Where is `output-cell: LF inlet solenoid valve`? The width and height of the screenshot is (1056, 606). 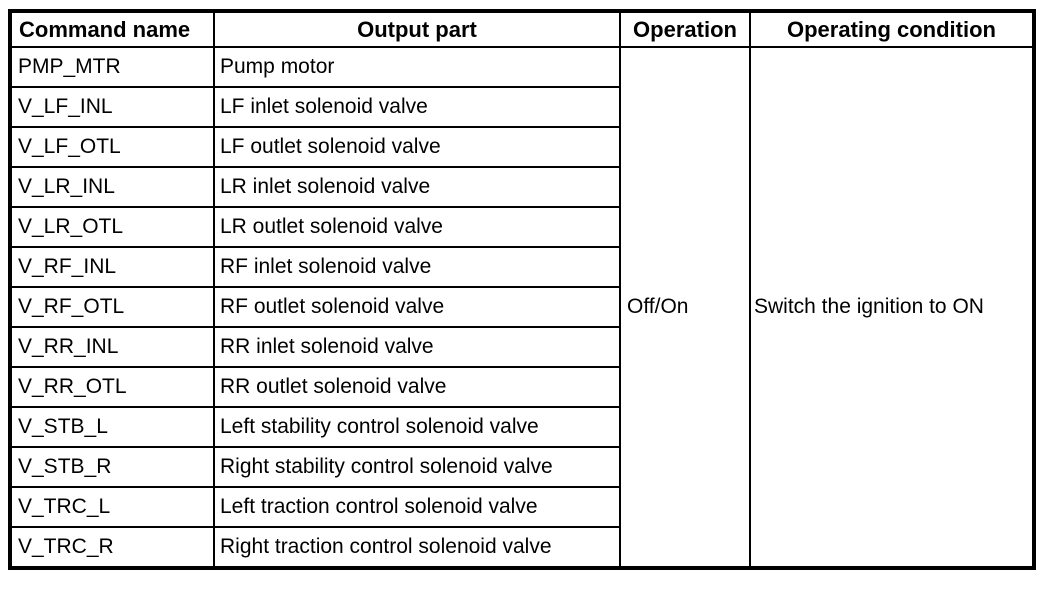
output-cell: LF inlet solenoid valve is located at coordinates (417, 107).